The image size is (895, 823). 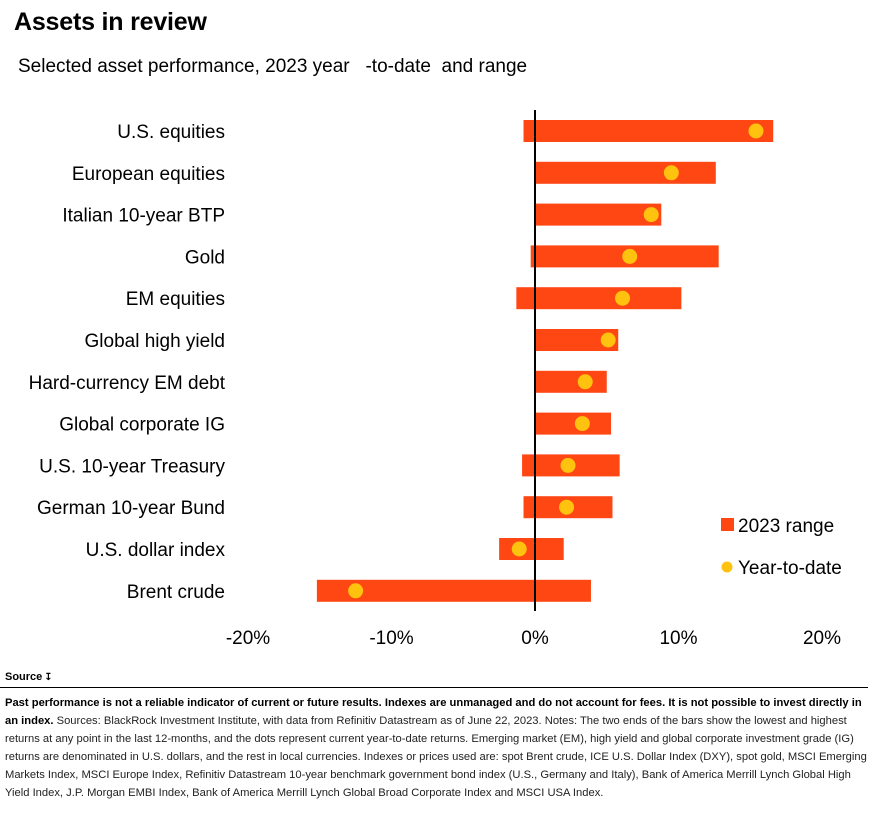 I want to click on x-tick-label: -20%, so click(x=248, y=638).